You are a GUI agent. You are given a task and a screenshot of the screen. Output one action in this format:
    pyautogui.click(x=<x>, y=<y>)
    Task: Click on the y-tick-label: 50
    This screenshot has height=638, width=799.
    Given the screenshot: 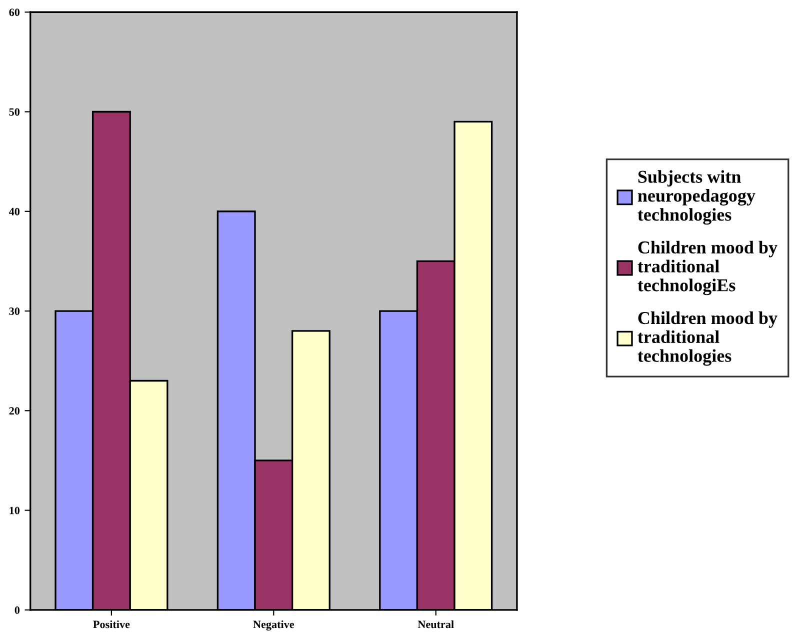 What is the action you would take?
    pyautogui.click(x=14, y=112)
    